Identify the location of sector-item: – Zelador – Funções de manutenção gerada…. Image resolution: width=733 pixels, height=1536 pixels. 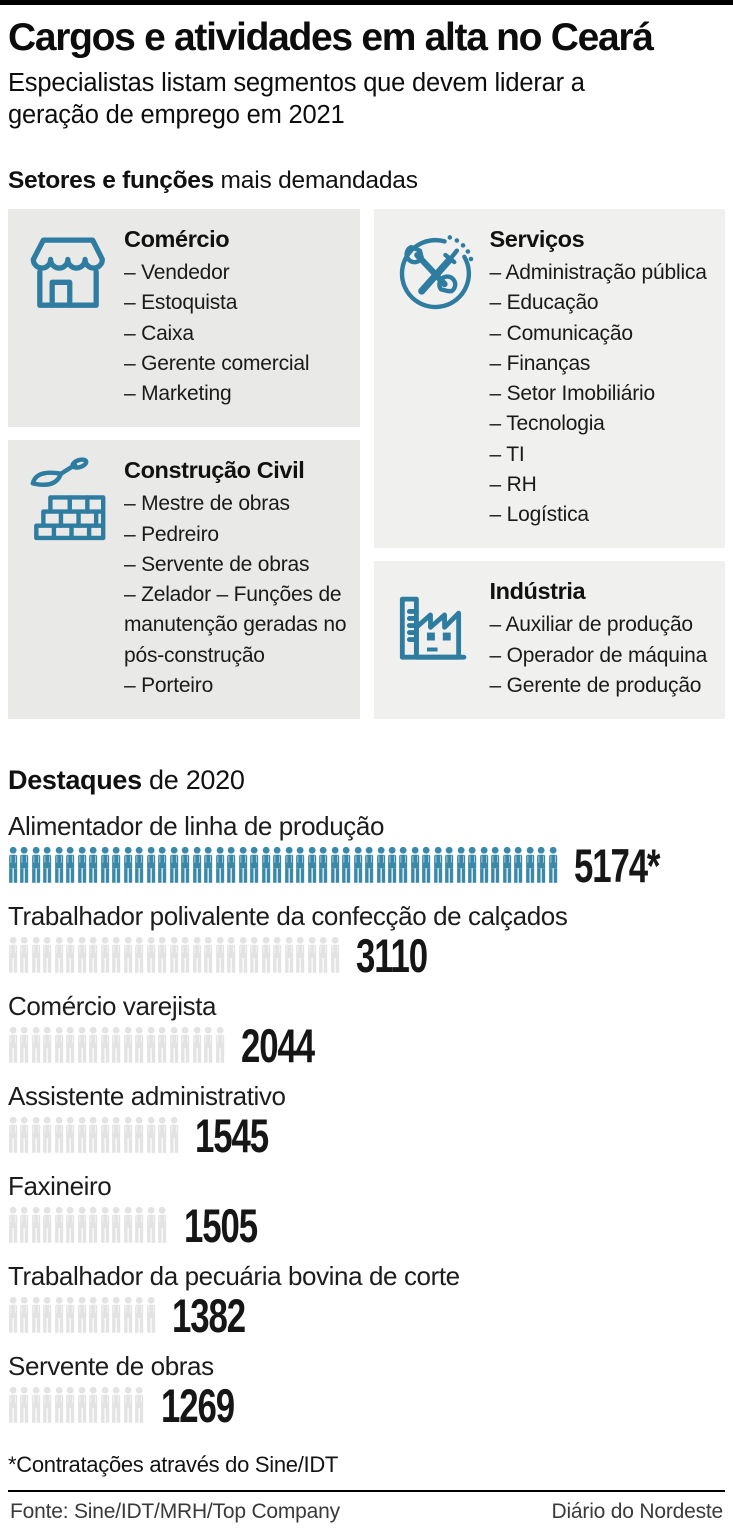
(235, 625).